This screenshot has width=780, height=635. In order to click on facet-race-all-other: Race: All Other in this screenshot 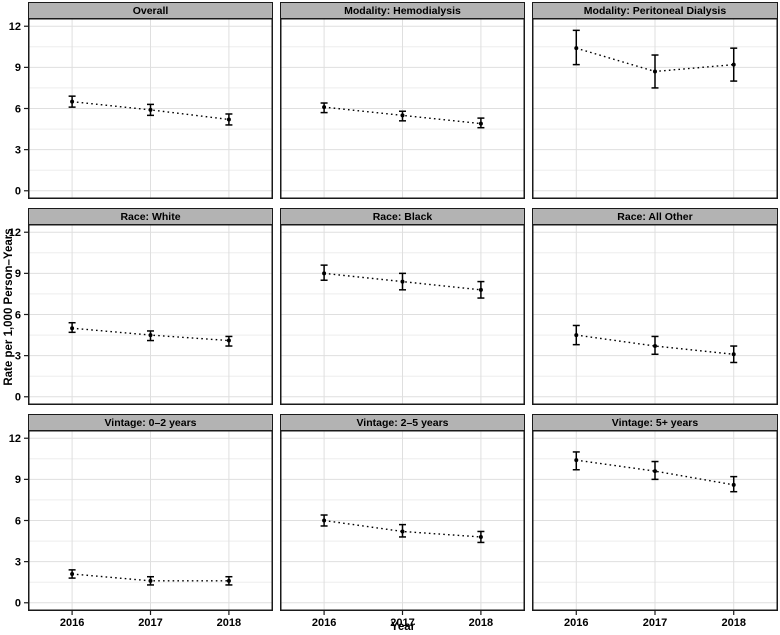, I will do `click(655, 306)`.